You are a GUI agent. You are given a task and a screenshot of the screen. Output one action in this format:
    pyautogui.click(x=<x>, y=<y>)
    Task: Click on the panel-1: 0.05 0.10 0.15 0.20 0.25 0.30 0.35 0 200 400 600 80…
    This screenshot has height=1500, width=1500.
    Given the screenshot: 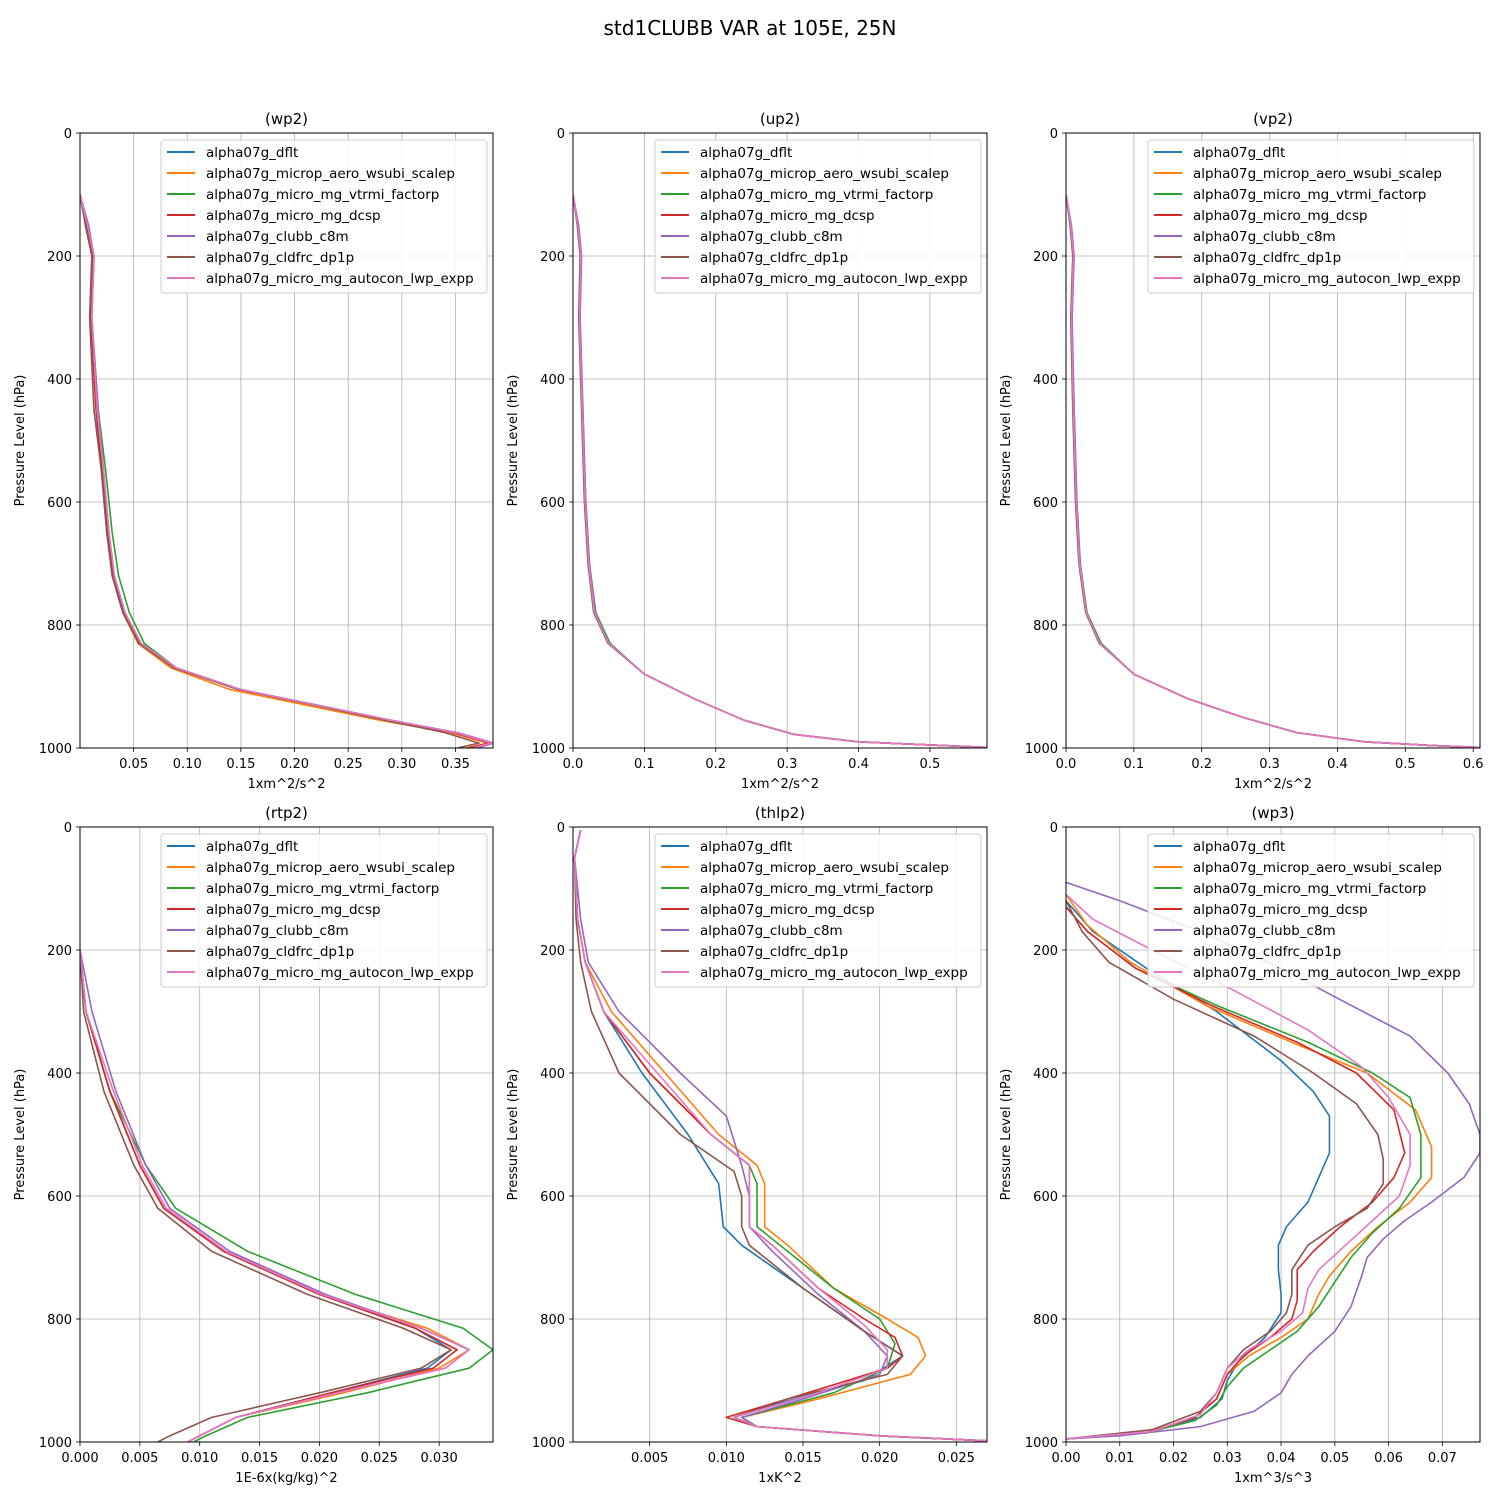 What is the action you would take?
    pyautogui.click(x=253, y=451)
    